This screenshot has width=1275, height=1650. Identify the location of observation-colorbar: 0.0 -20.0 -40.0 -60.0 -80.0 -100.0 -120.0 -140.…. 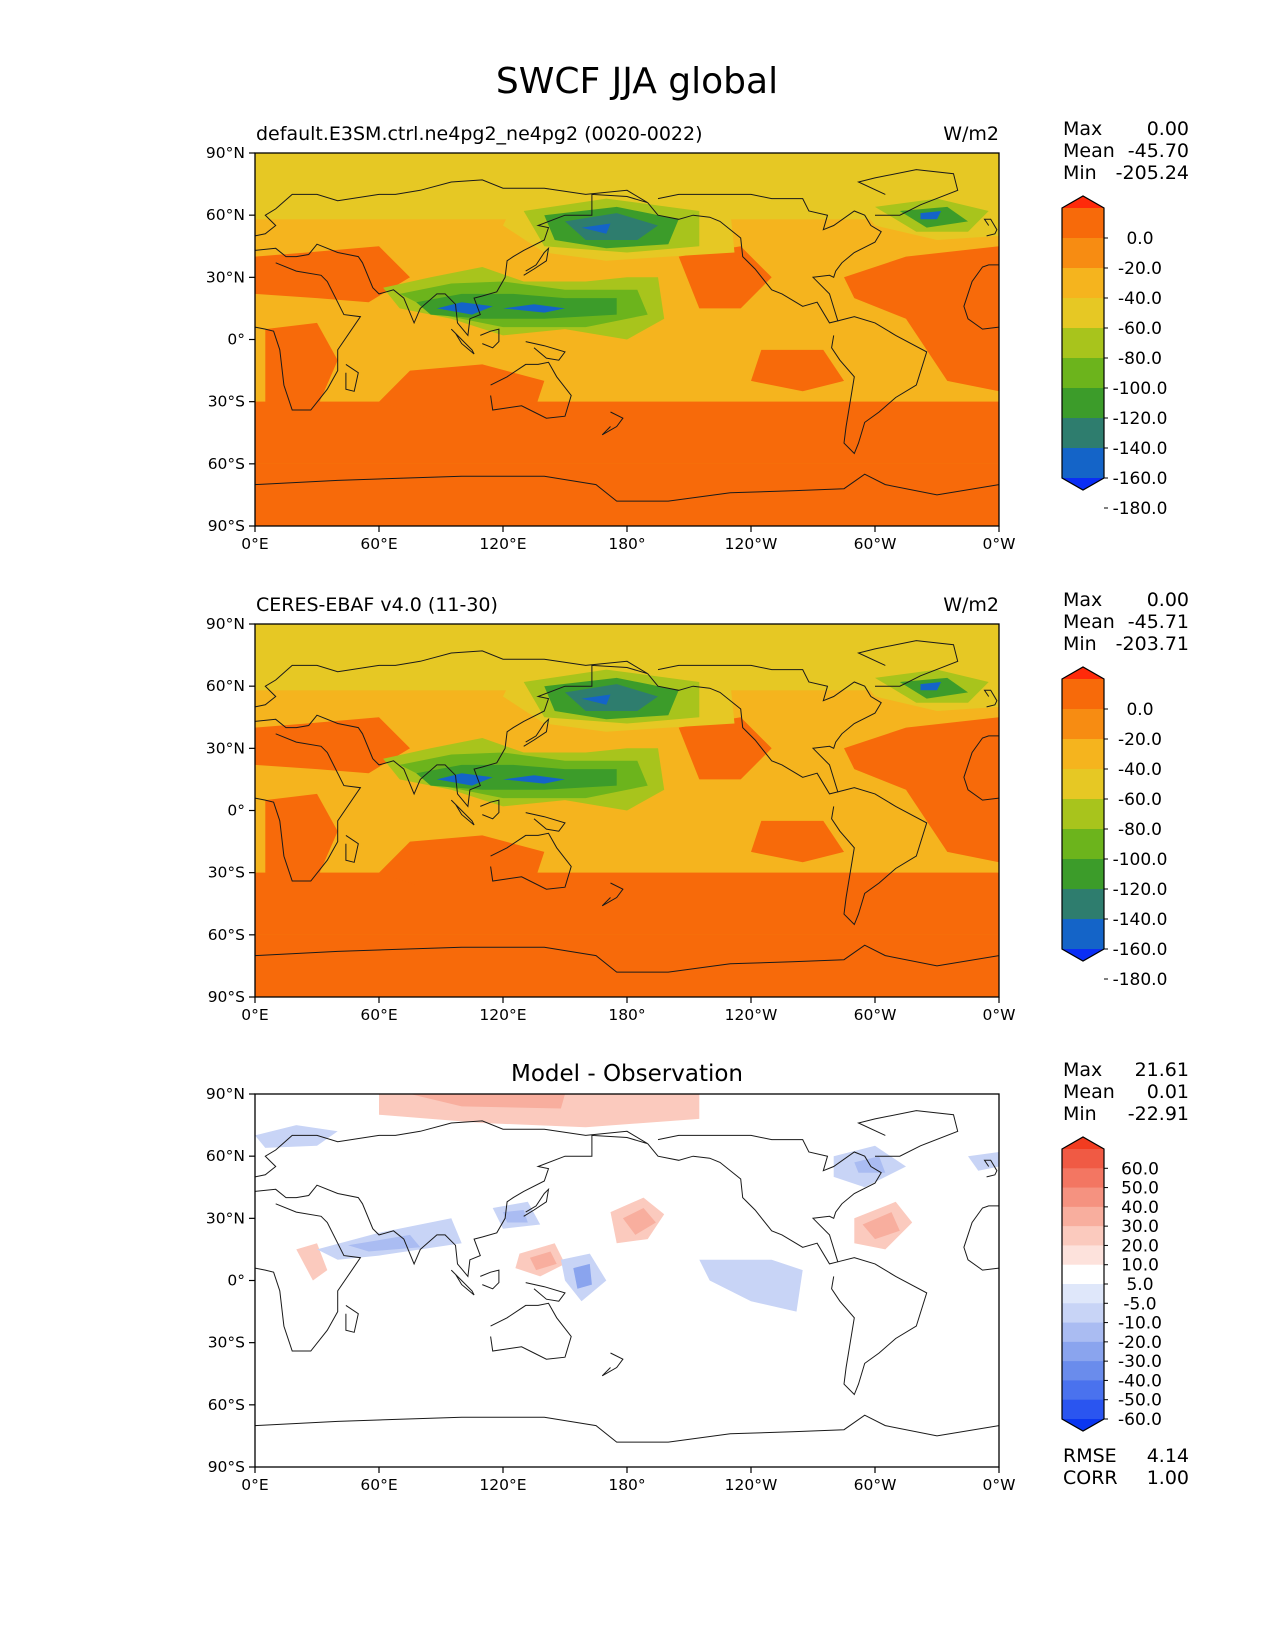
(1114, 828).